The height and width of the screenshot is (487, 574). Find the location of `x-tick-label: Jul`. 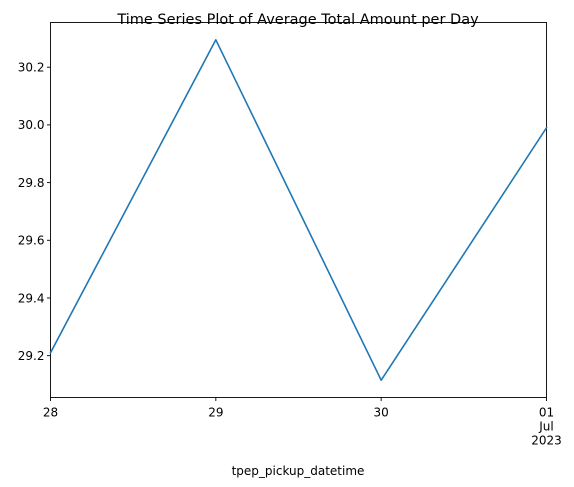

x-tick-label: Jul is located at coordinates (545, 427).